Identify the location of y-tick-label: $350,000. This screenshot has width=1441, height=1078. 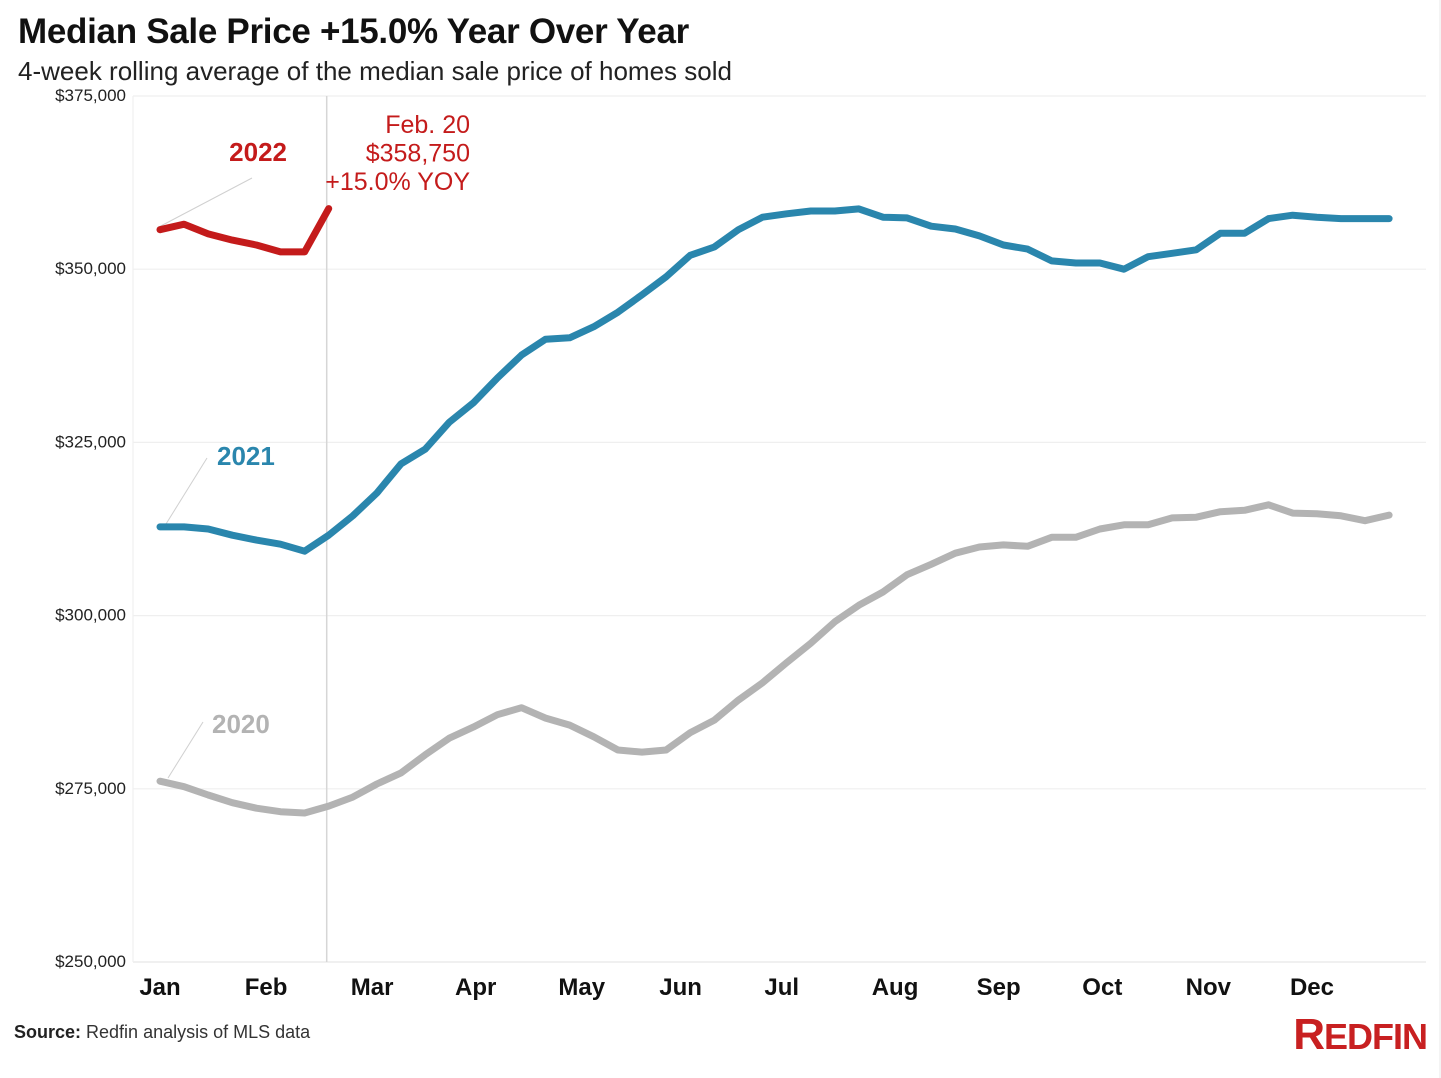
(90, 268).